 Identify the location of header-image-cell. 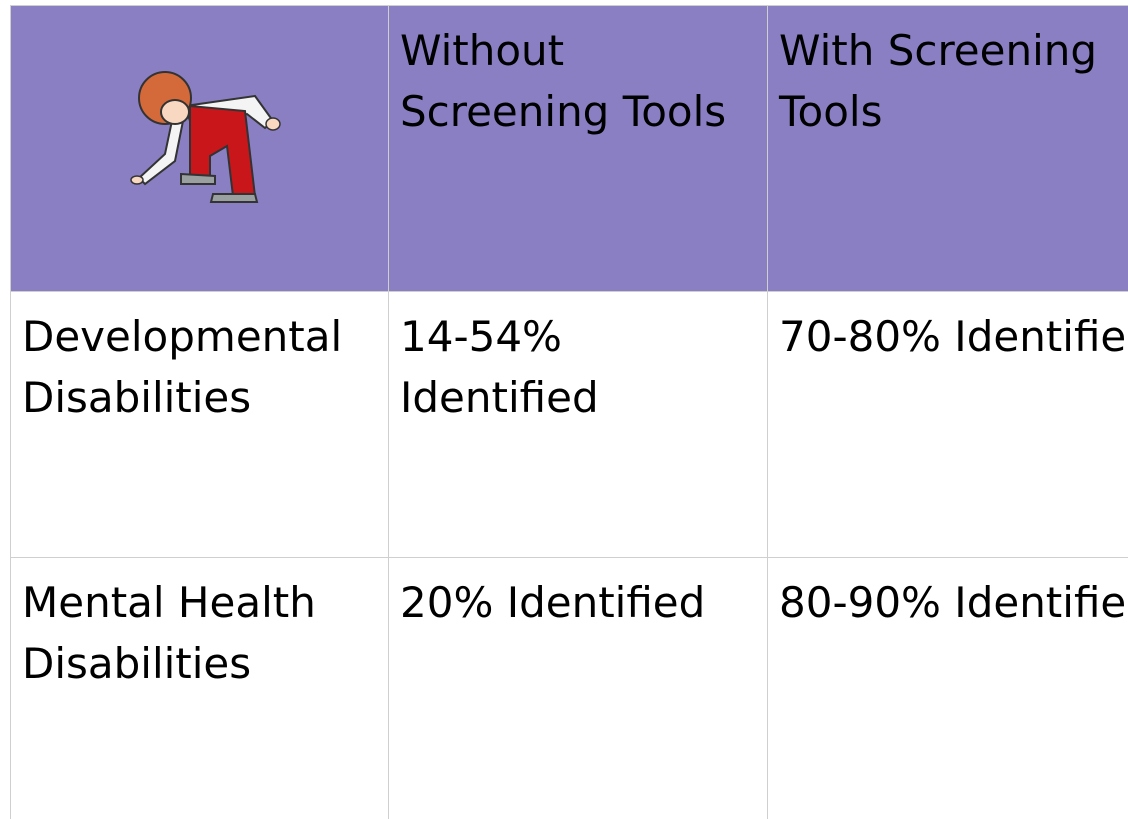
(199, 148).